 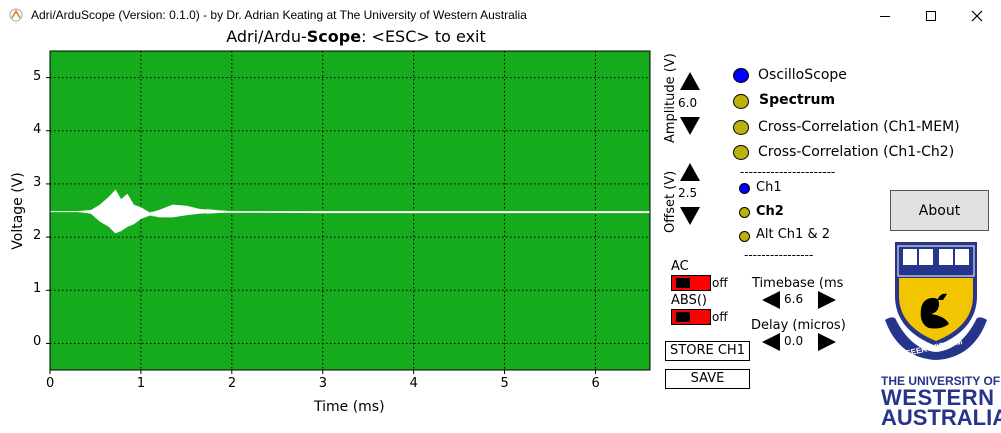 What do you see at coordinates (504, 383) in the screenshot?
I see `x-tick-label: 5` at bounding box center [504, 383].